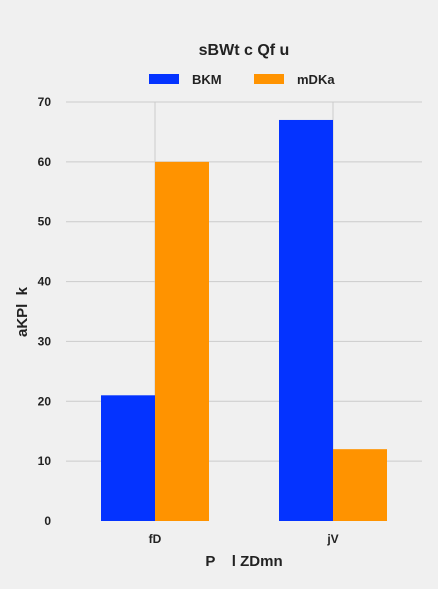 The width and height of the screenshot is (438, 589). Describe the element at coordinates (45, 102) in the screenshot. I see `y-tick-label: 70` at that location.